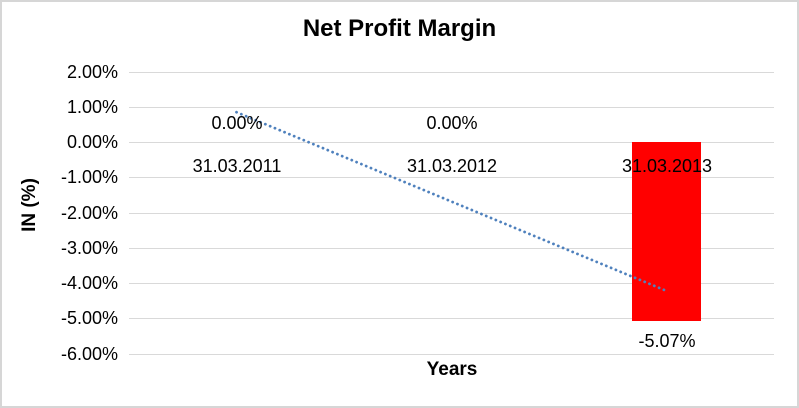  I want to click on y-axis-tick-label: -3.00%, so click(89, 248).